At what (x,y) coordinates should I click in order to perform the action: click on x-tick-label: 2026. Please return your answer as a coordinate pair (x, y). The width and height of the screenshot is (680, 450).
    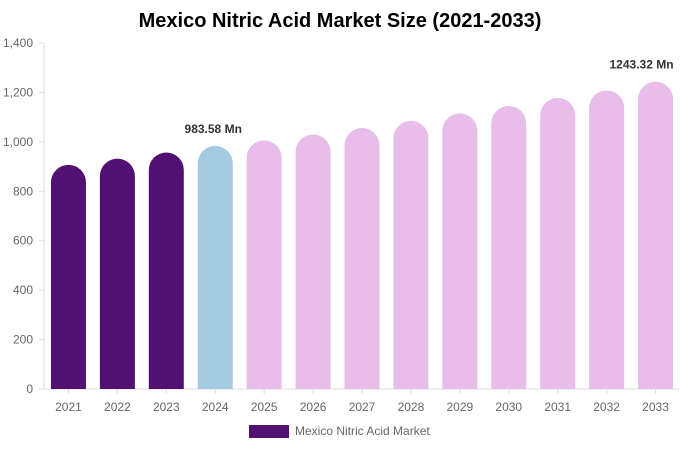
    Looking at the image, I should click on (313, 407).